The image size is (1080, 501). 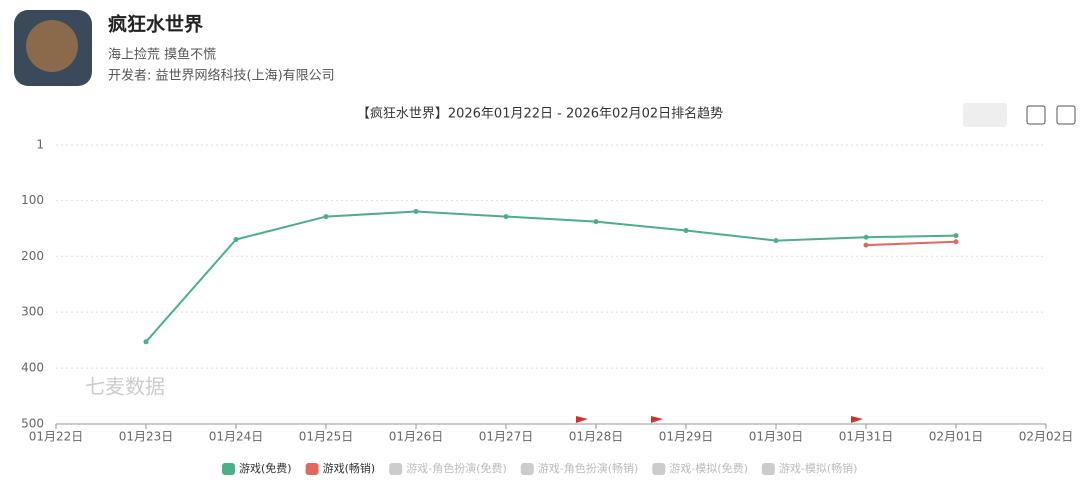 What do you see at coordinates (155, 24) in the screenshot?
I see `app-title: 疯狂水世界` at bounding box center [155, 24].